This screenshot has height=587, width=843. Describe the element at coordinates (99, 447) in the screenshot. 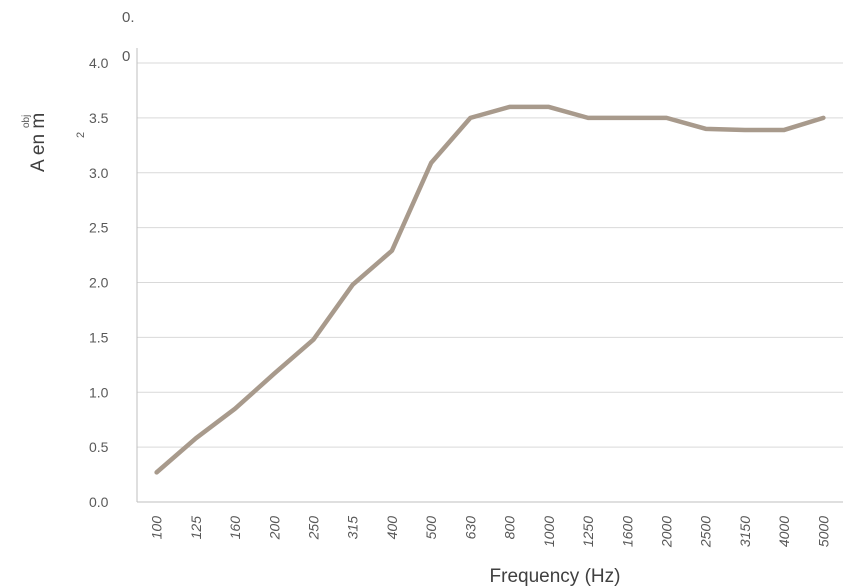

I see `y-tick-label: 0.5` at that location.